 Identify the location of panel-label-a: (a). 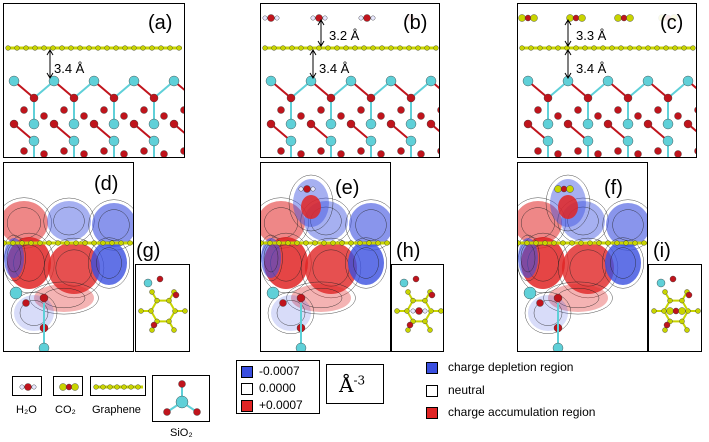
(160, 23).